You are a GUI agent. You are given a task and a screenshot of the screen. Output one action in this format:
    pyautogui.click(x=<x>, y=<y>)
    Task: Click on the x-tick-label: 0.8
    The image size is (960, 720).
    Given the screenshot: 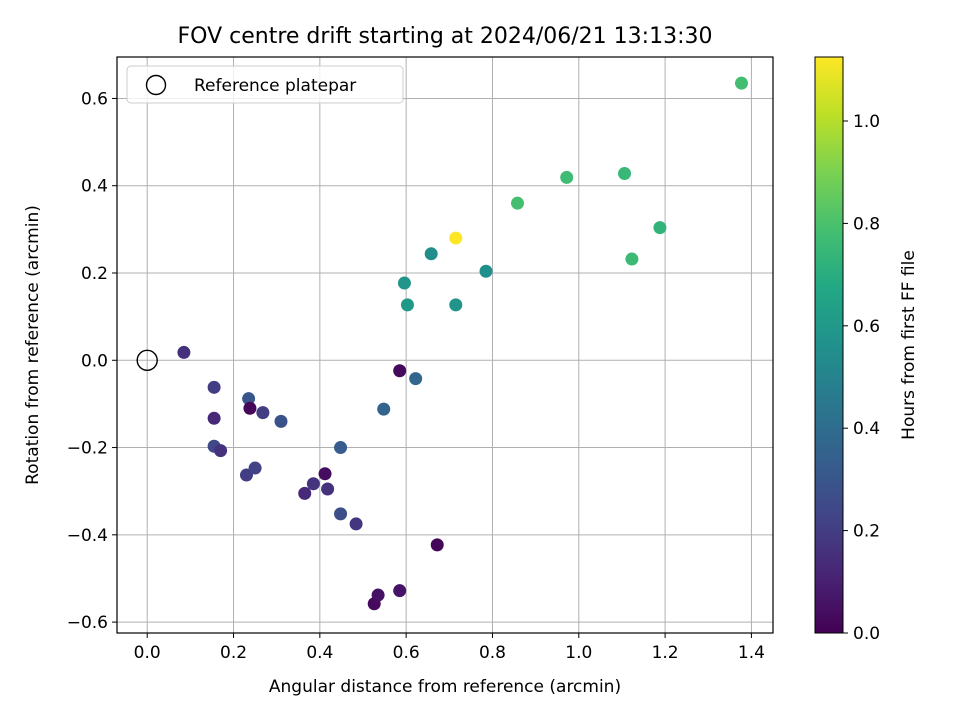 What is the action you would take?
    pyautogui.click(x=492, y=653)
    